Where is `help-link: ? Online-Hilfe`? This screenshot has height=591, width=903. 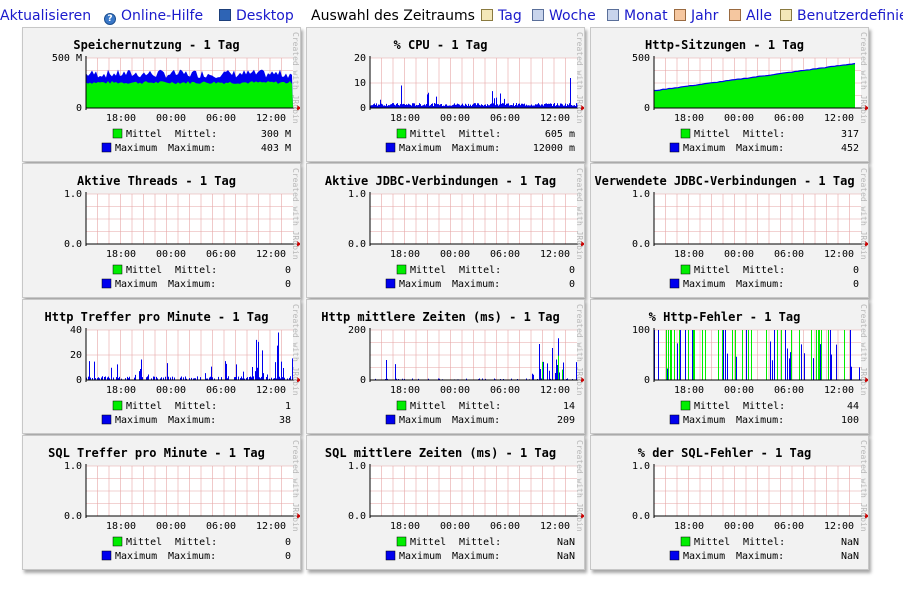 help-link: ? Online-Hilfe is located at coordinates (153, 16).